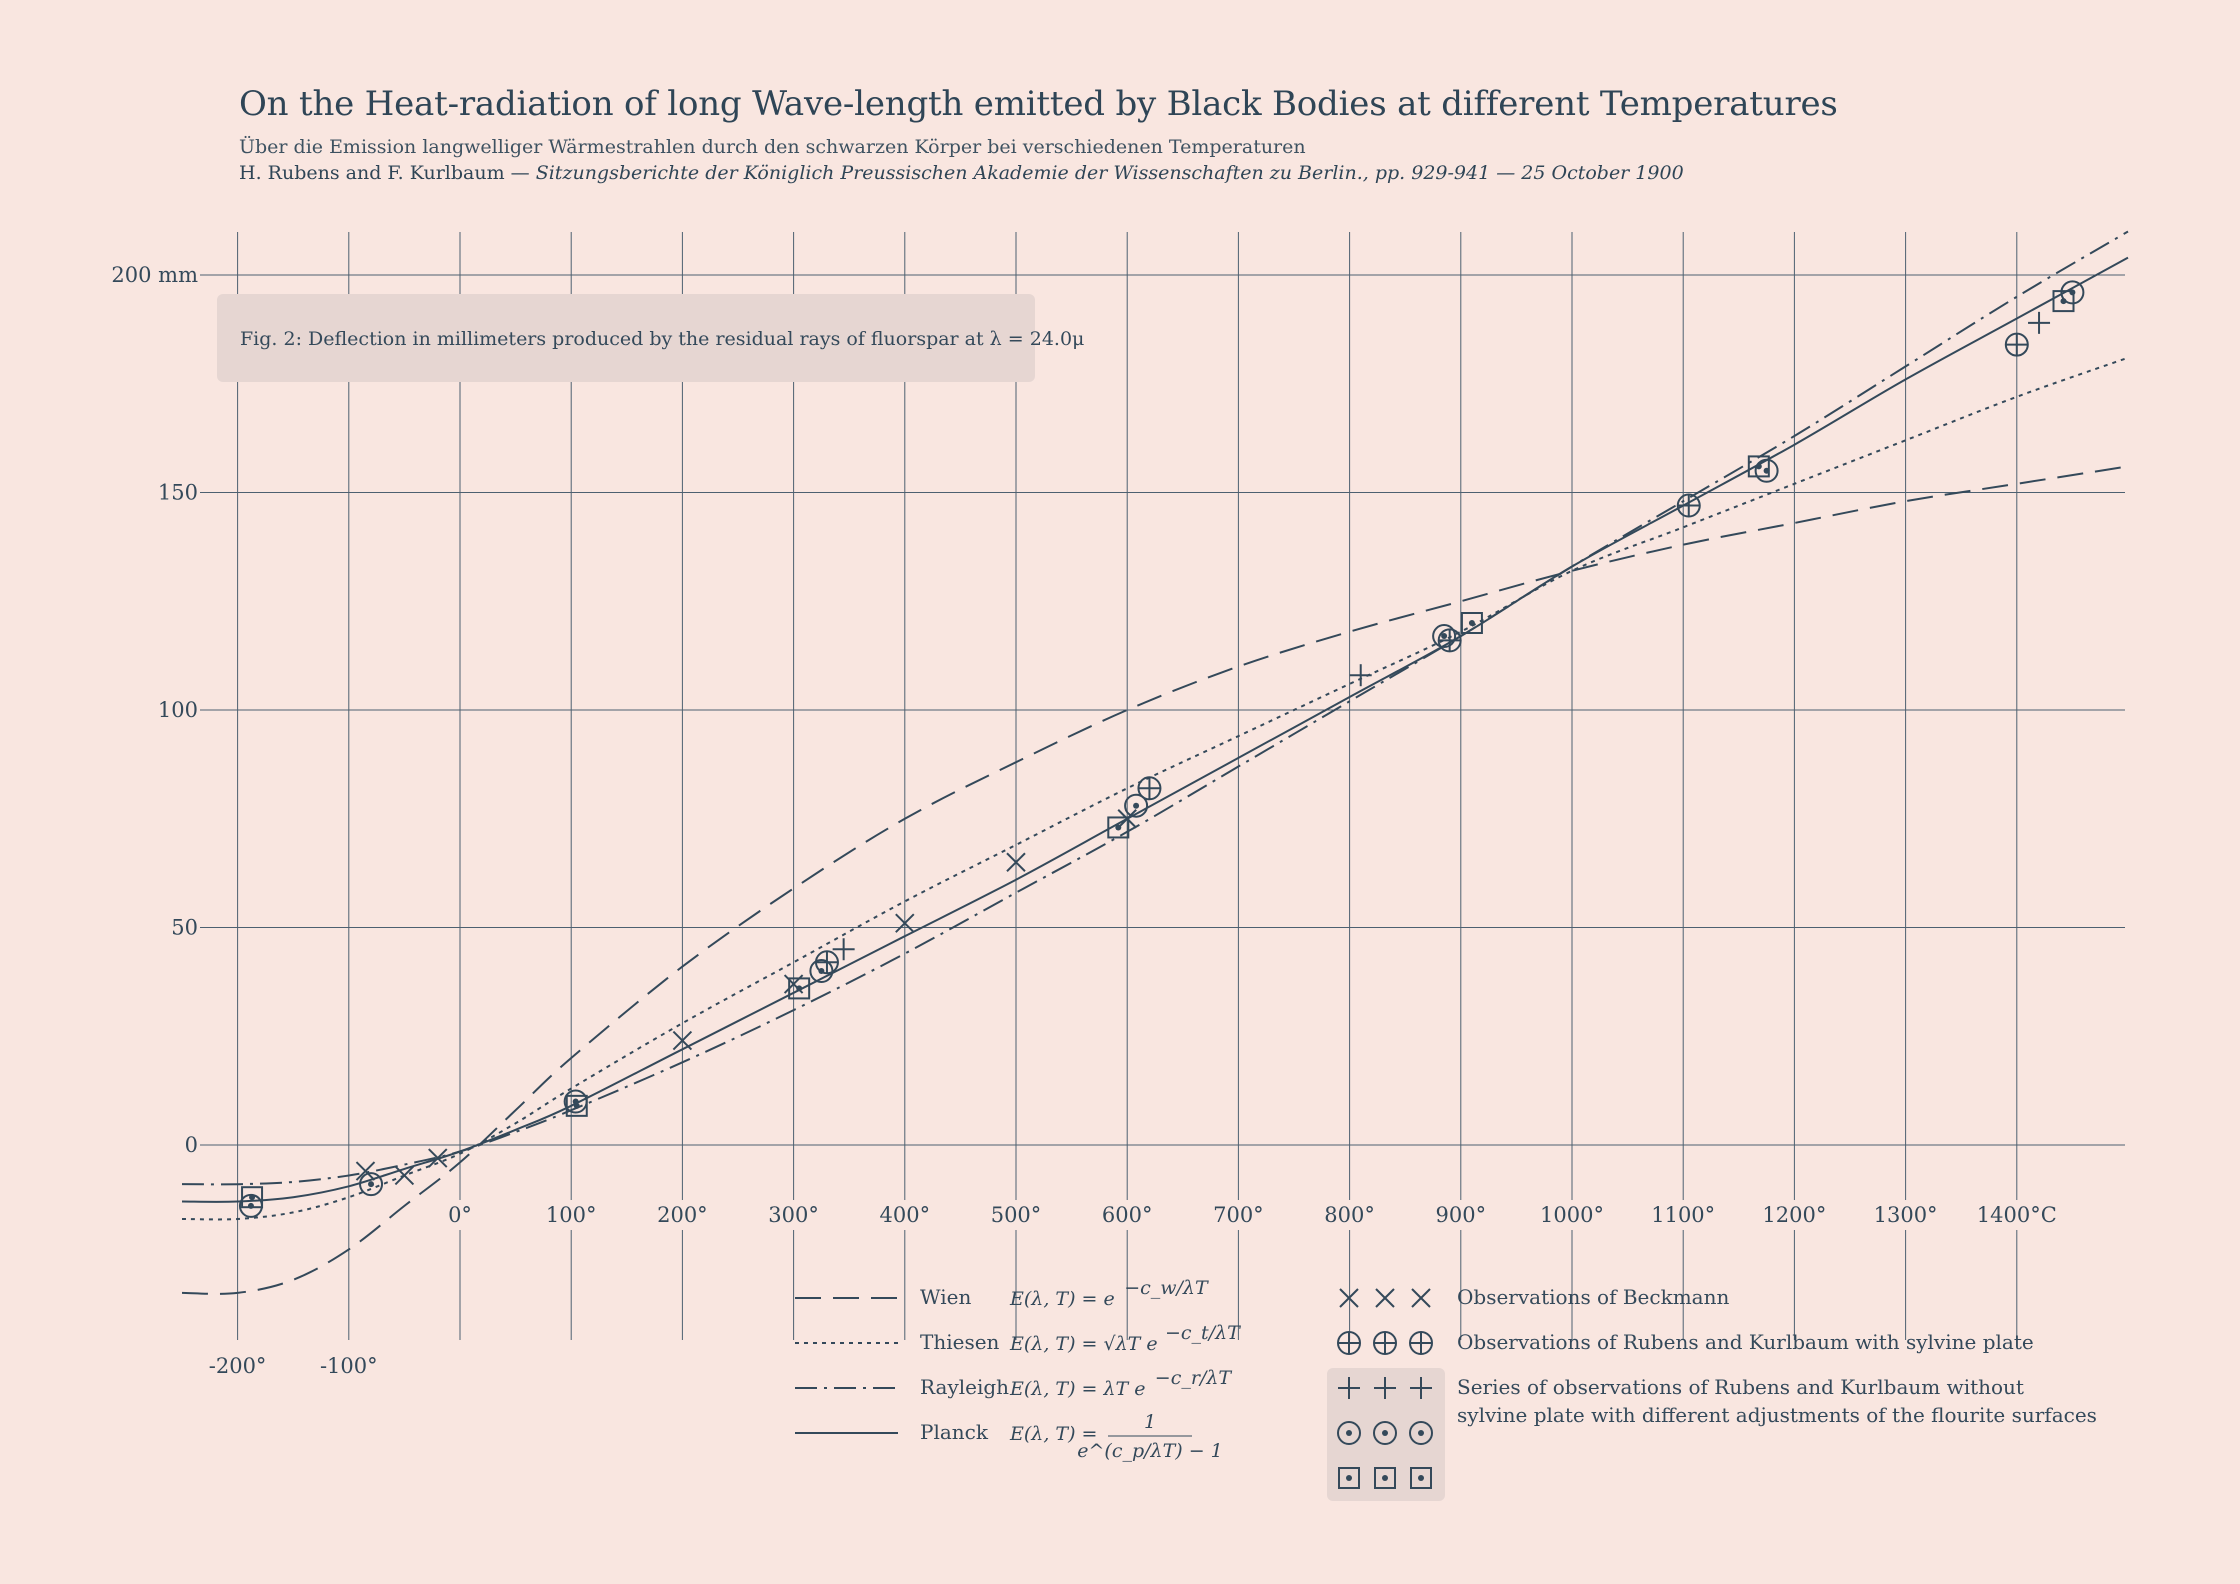  Describe the element at coordinates (905, 1215) in the screenshot. I see `x-tick-label: 400°` at that location.